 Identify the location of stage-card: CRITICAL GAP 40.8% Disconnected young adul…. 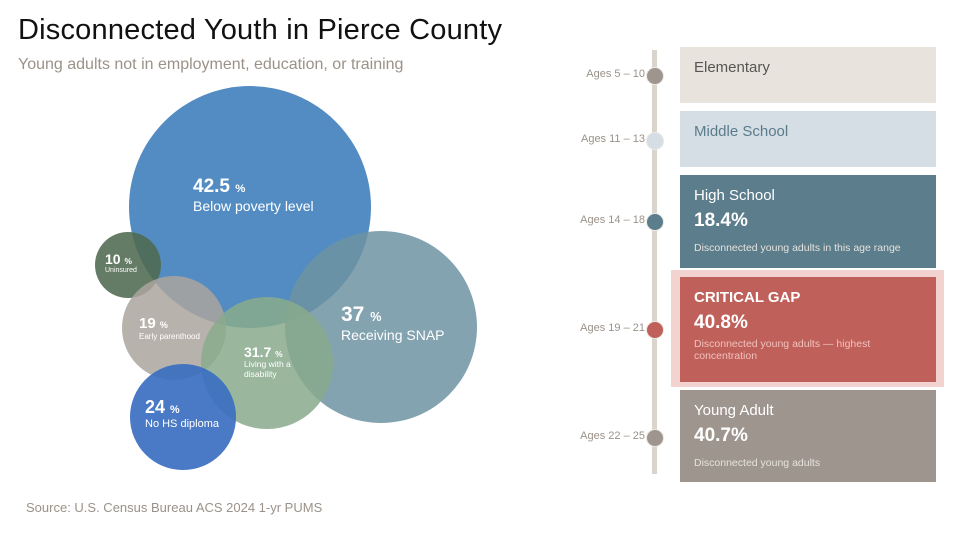
(808, 329).